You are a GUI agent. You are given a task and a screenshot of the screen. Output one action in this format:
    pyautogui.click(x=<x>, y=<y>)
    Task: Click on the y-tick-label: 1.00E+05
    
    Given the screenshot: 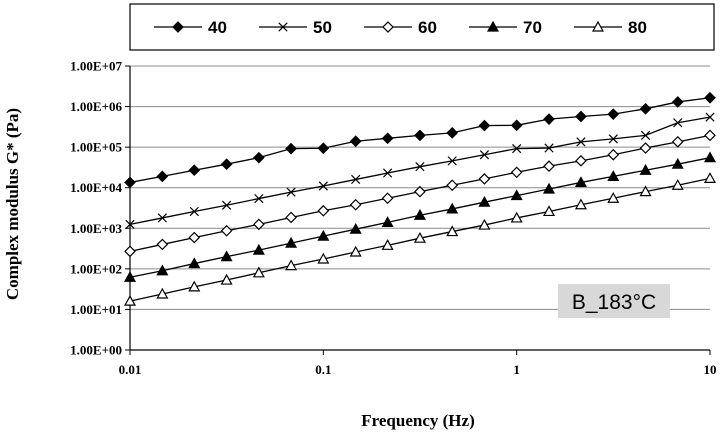 What is the action you would take?
    pyautogui.click(x=96, y=147)
    